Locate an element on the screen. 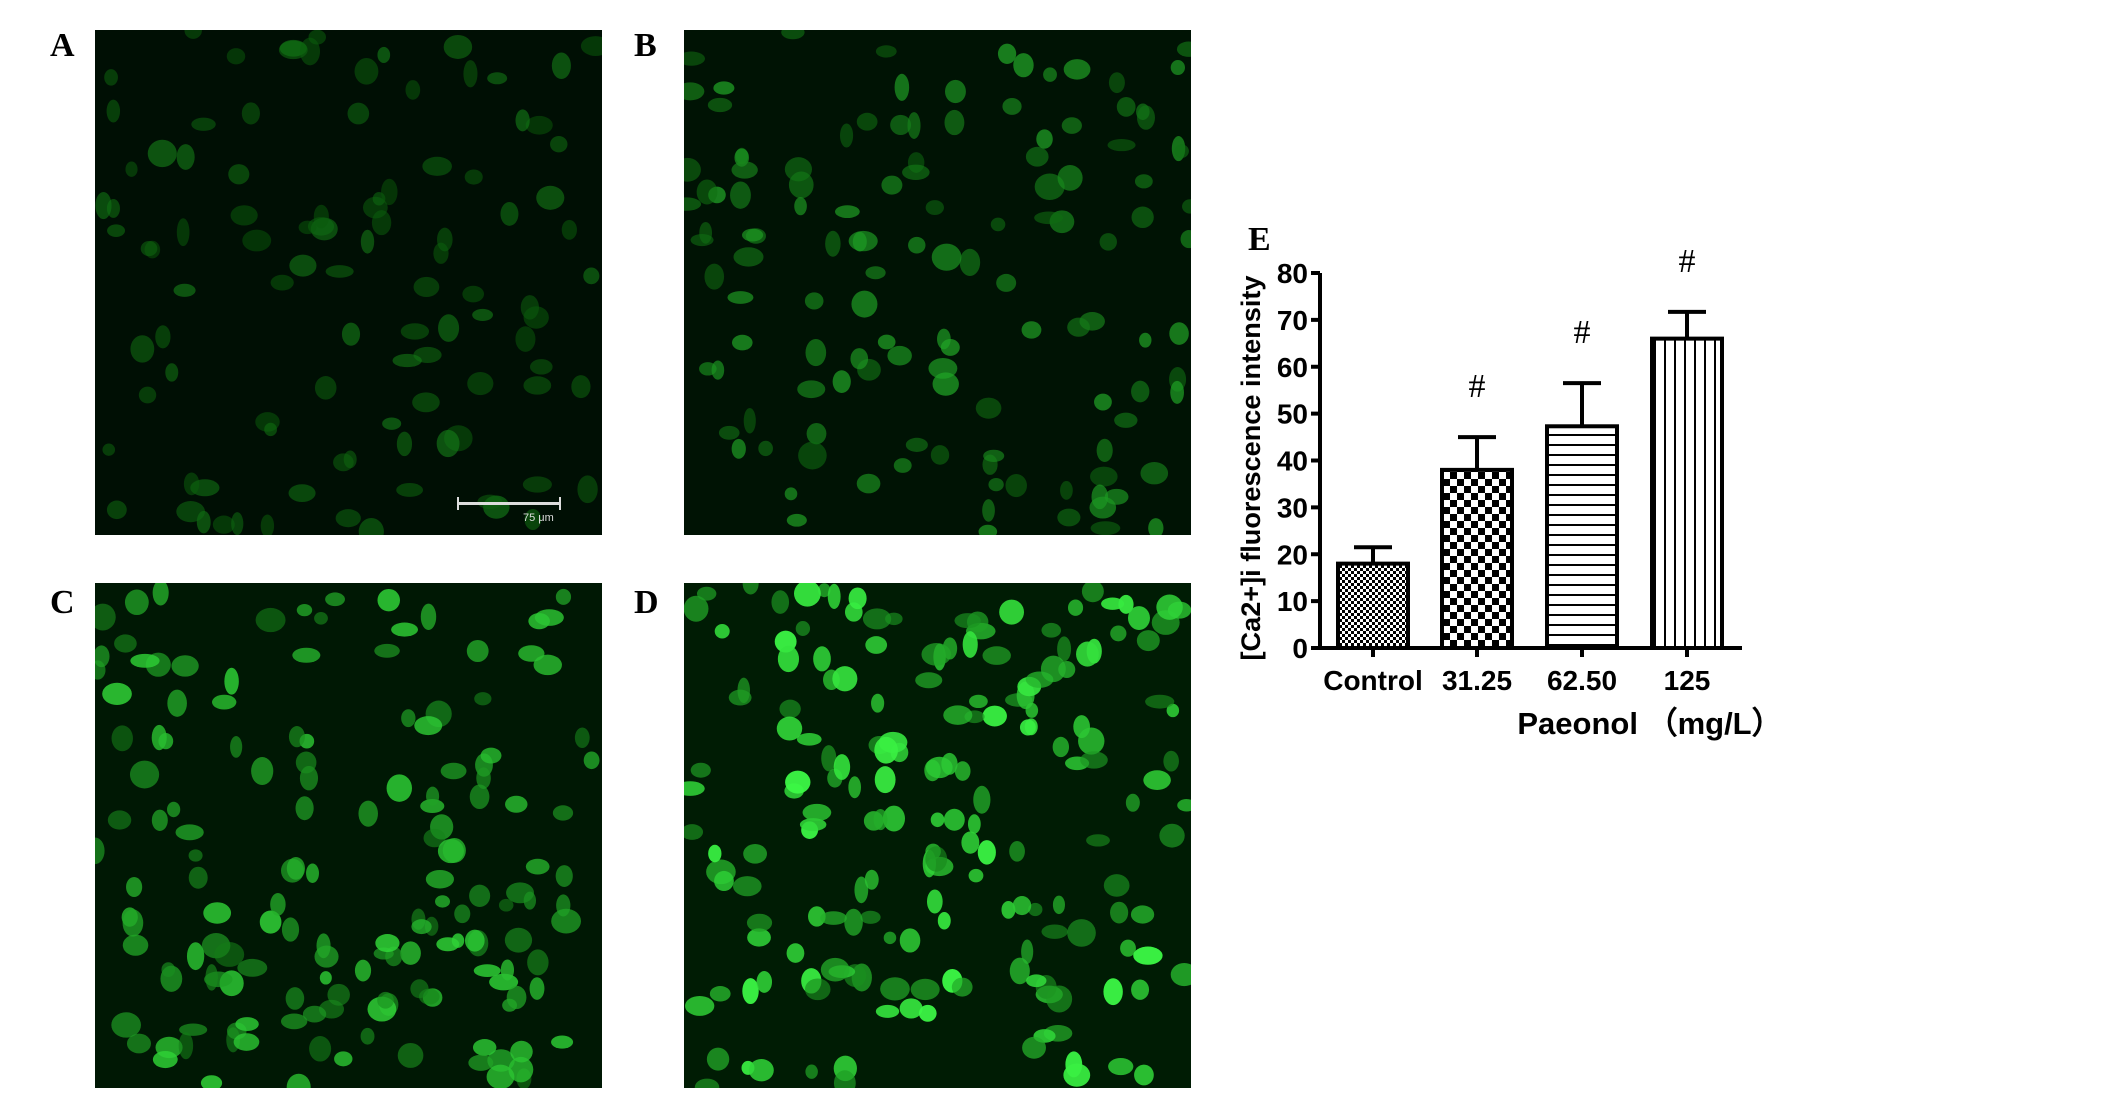  bar-Control is located at coordinates (1373, 605).